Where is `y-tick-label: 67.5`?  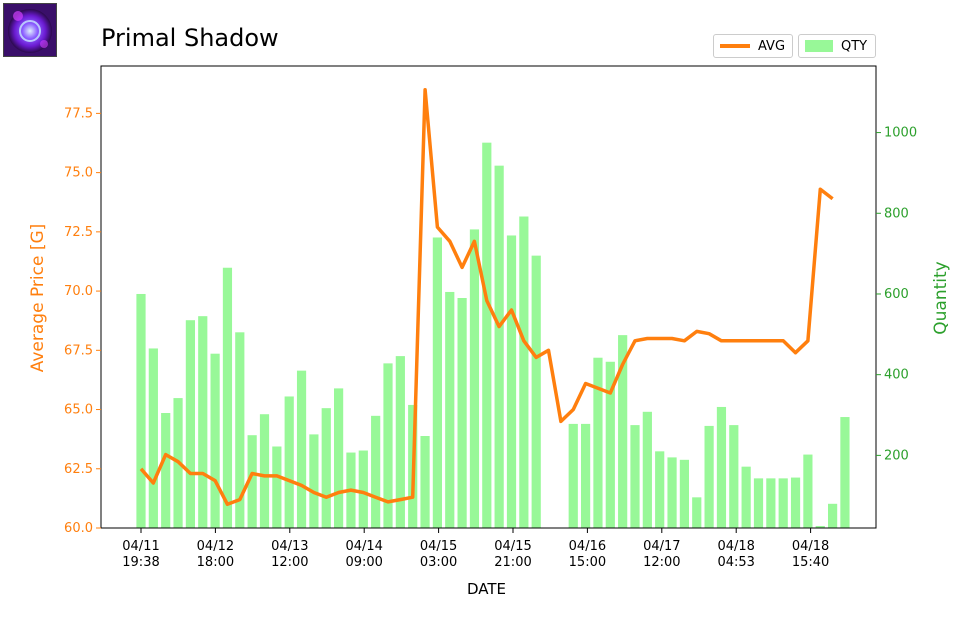 y-tick-label: 67.5 is located at coordinates (78, 350).